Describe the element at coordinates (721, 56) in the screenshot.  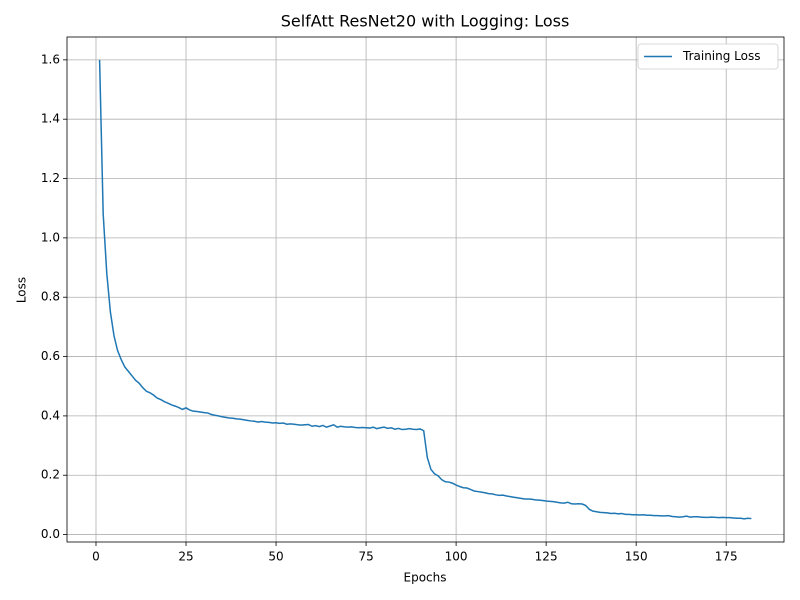
I see `legend-label: Training Loss` at that location.